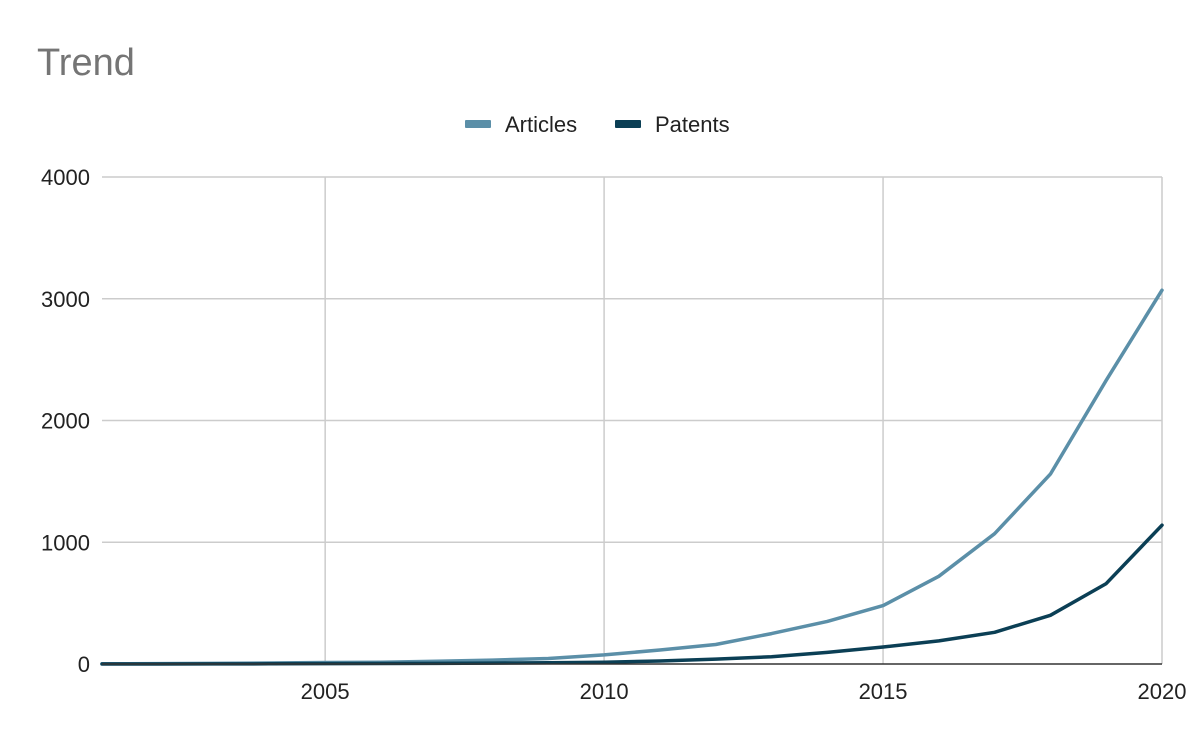 The width and height of the screenshot is (1200, 742). What do you see at coordinates (604, 691) in the screenshot?
I see `x-tick-label-2010: 2010` at bounding box center [604, 691].